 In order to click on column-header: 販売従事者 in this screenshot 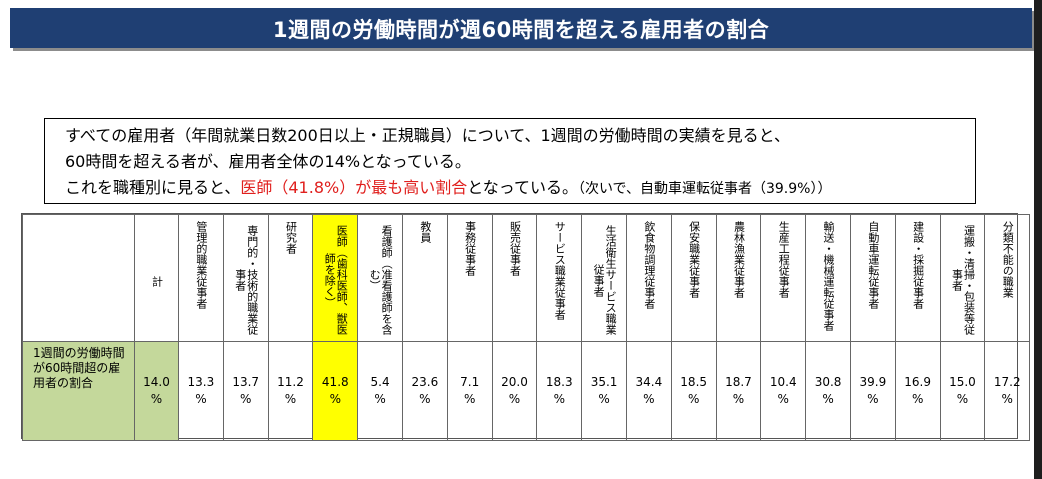, I will do `click(514, 278)`.